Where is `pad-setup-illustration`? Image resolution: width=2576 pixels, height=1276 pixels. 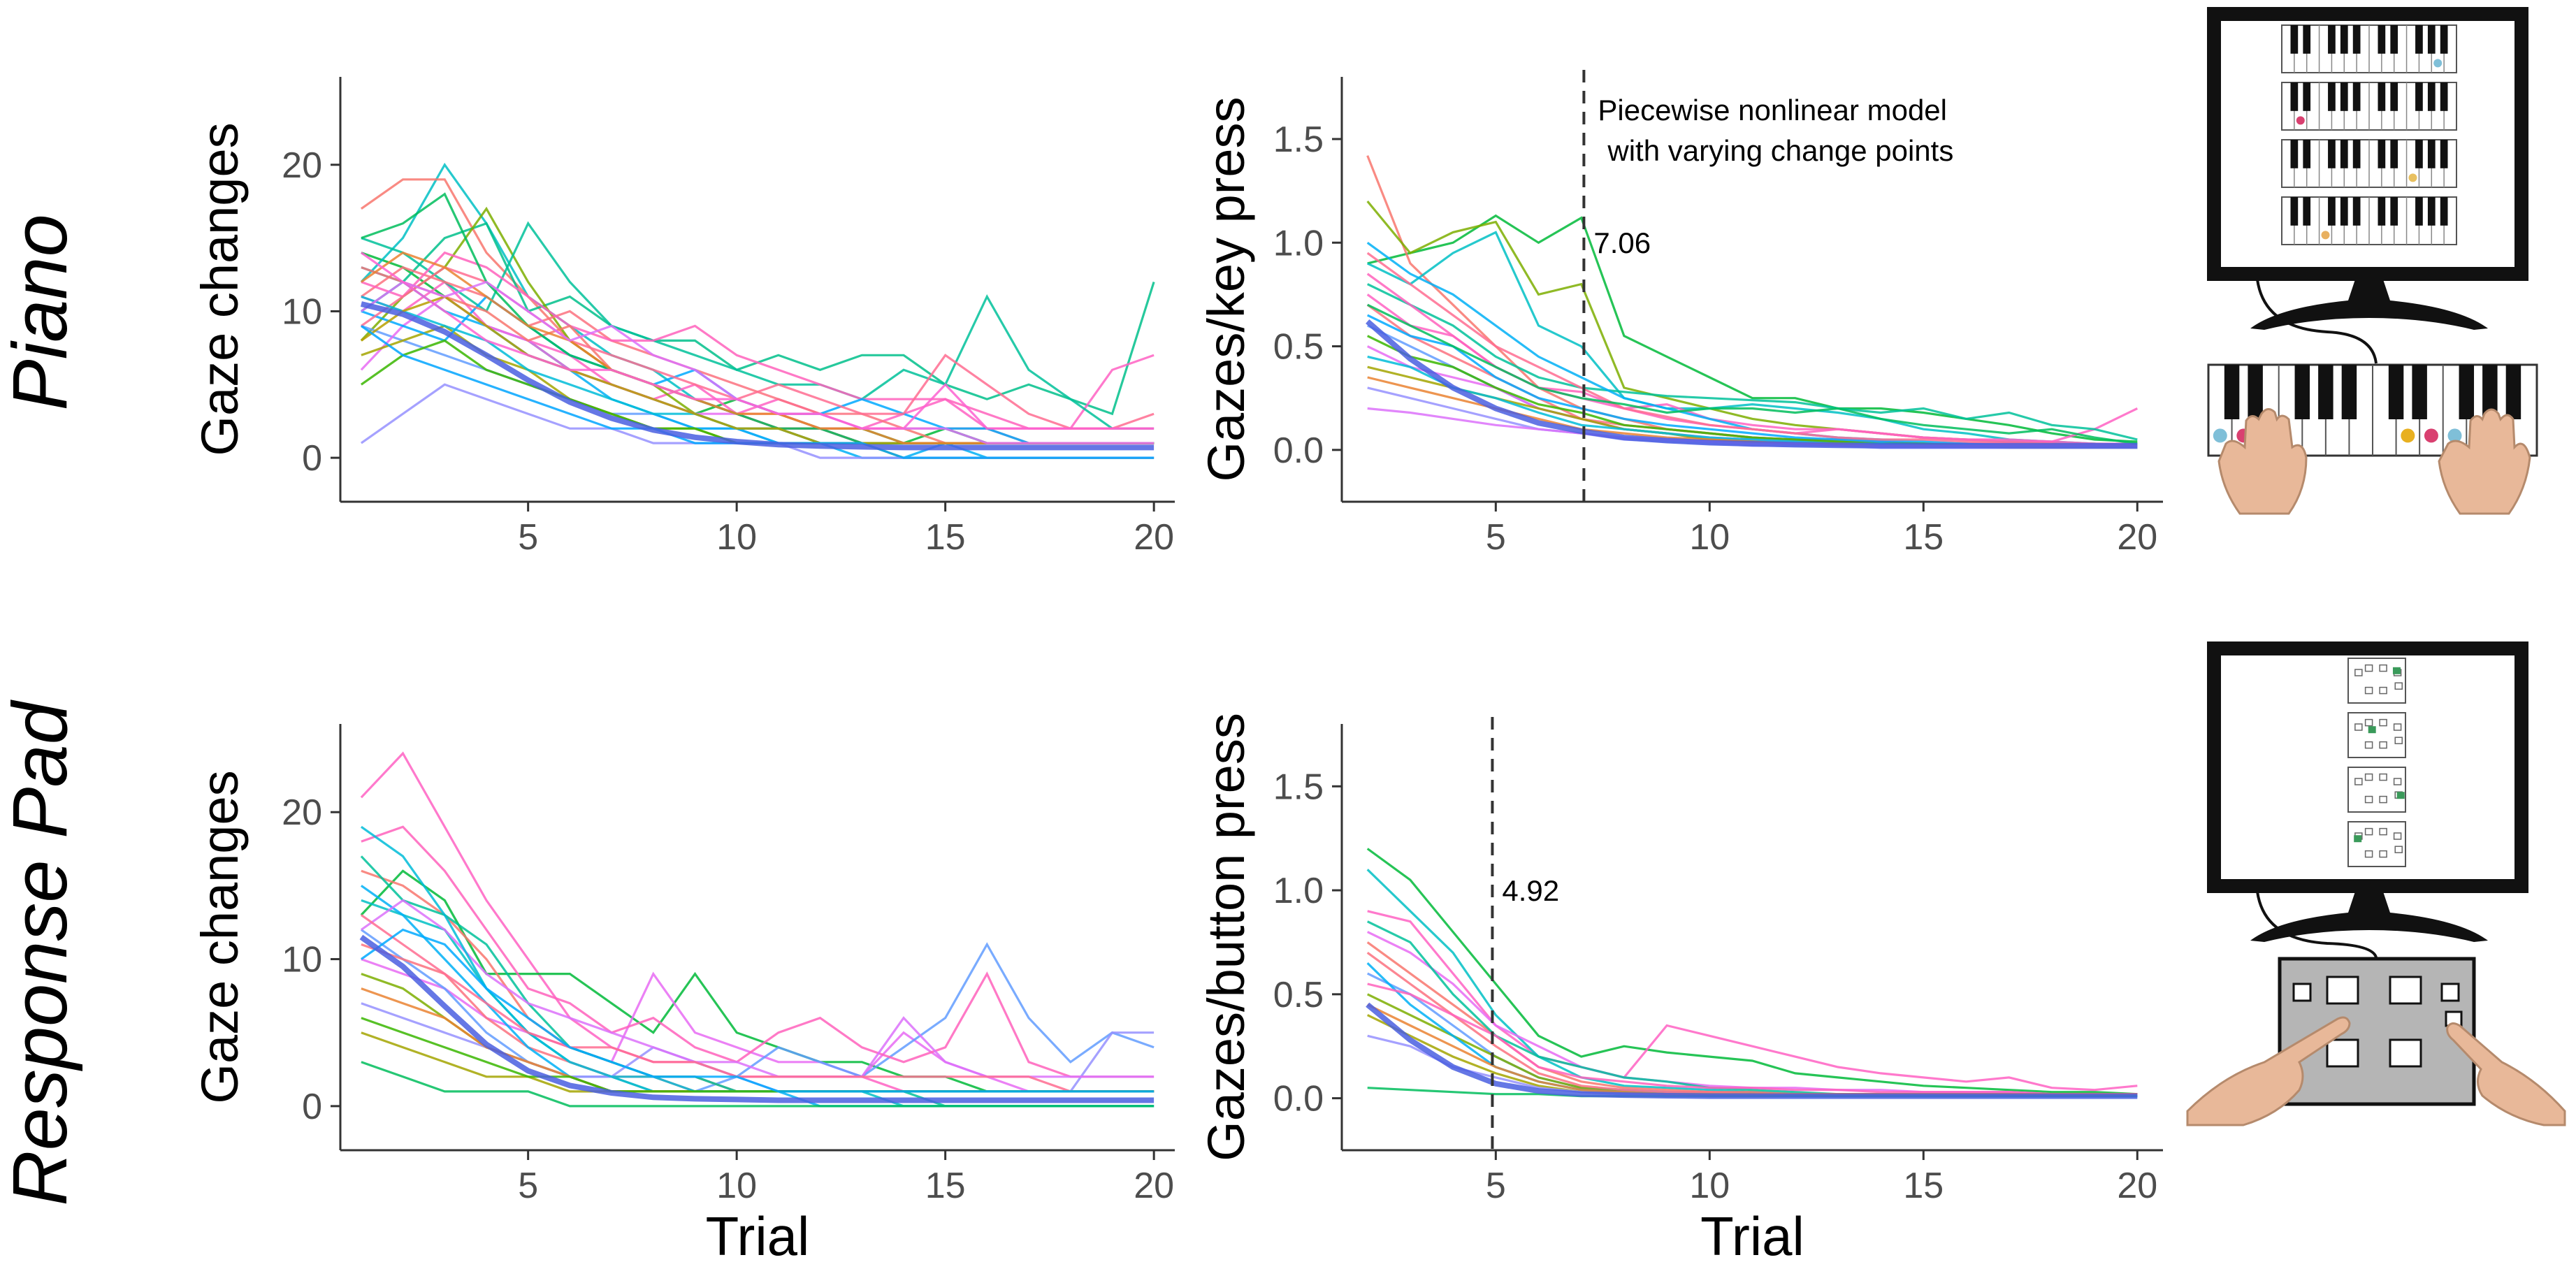
pad-setup-illustration is located at coordinates (2376, 883).